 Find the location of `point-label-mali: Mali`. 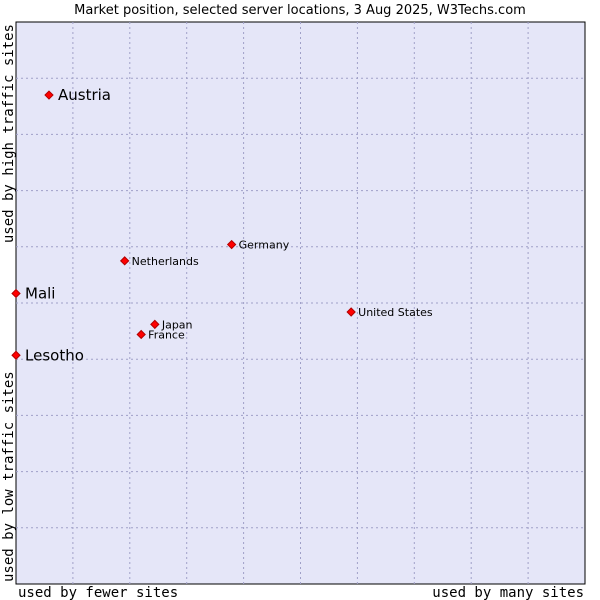

point-label-mali: Mali is located at coordinates (40, 293).